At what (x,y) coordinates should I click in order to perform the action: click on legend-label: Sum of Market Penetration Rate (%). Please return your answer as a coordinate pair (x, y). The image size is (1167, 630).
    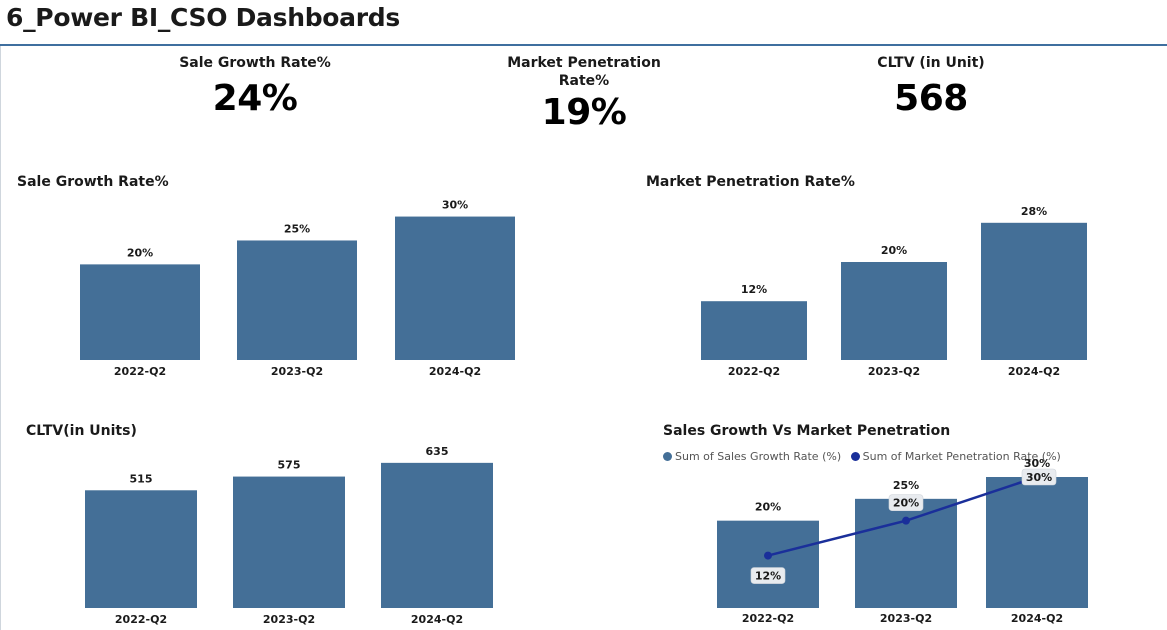
    Looking at the image, I should click on (961, 456).